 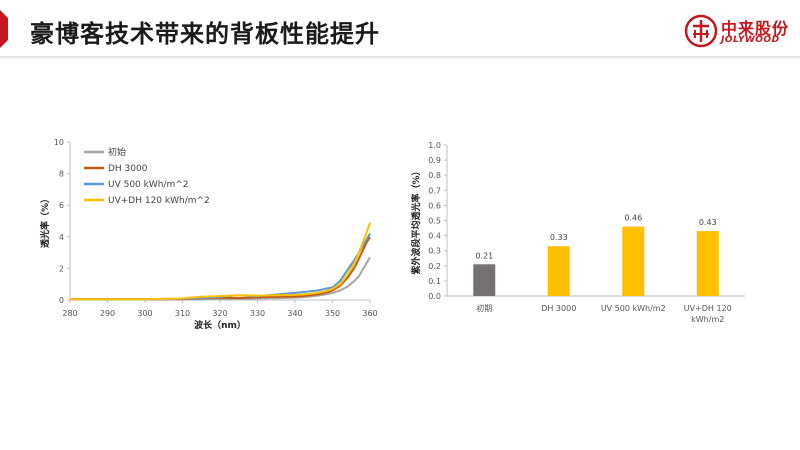 What do you see at coordinates (144, 313) in the screenshot?
I see `x-tick-label: 300` at bounding box center [144, 313].